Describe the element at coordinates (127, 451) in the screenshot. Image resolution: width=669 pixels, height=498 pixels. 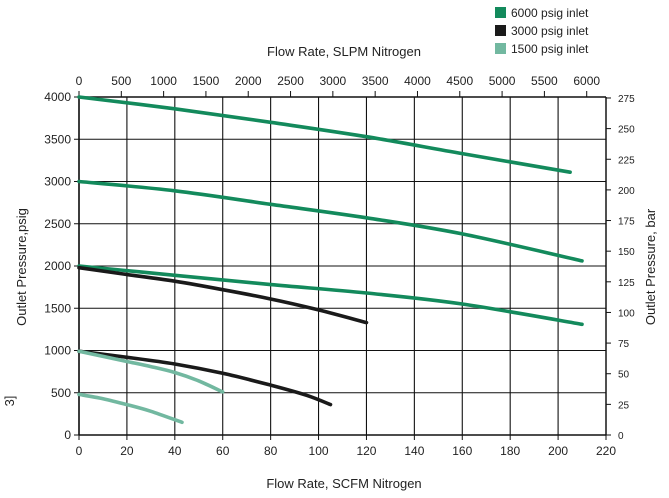
I see `x-tick-label: 20` at that location.